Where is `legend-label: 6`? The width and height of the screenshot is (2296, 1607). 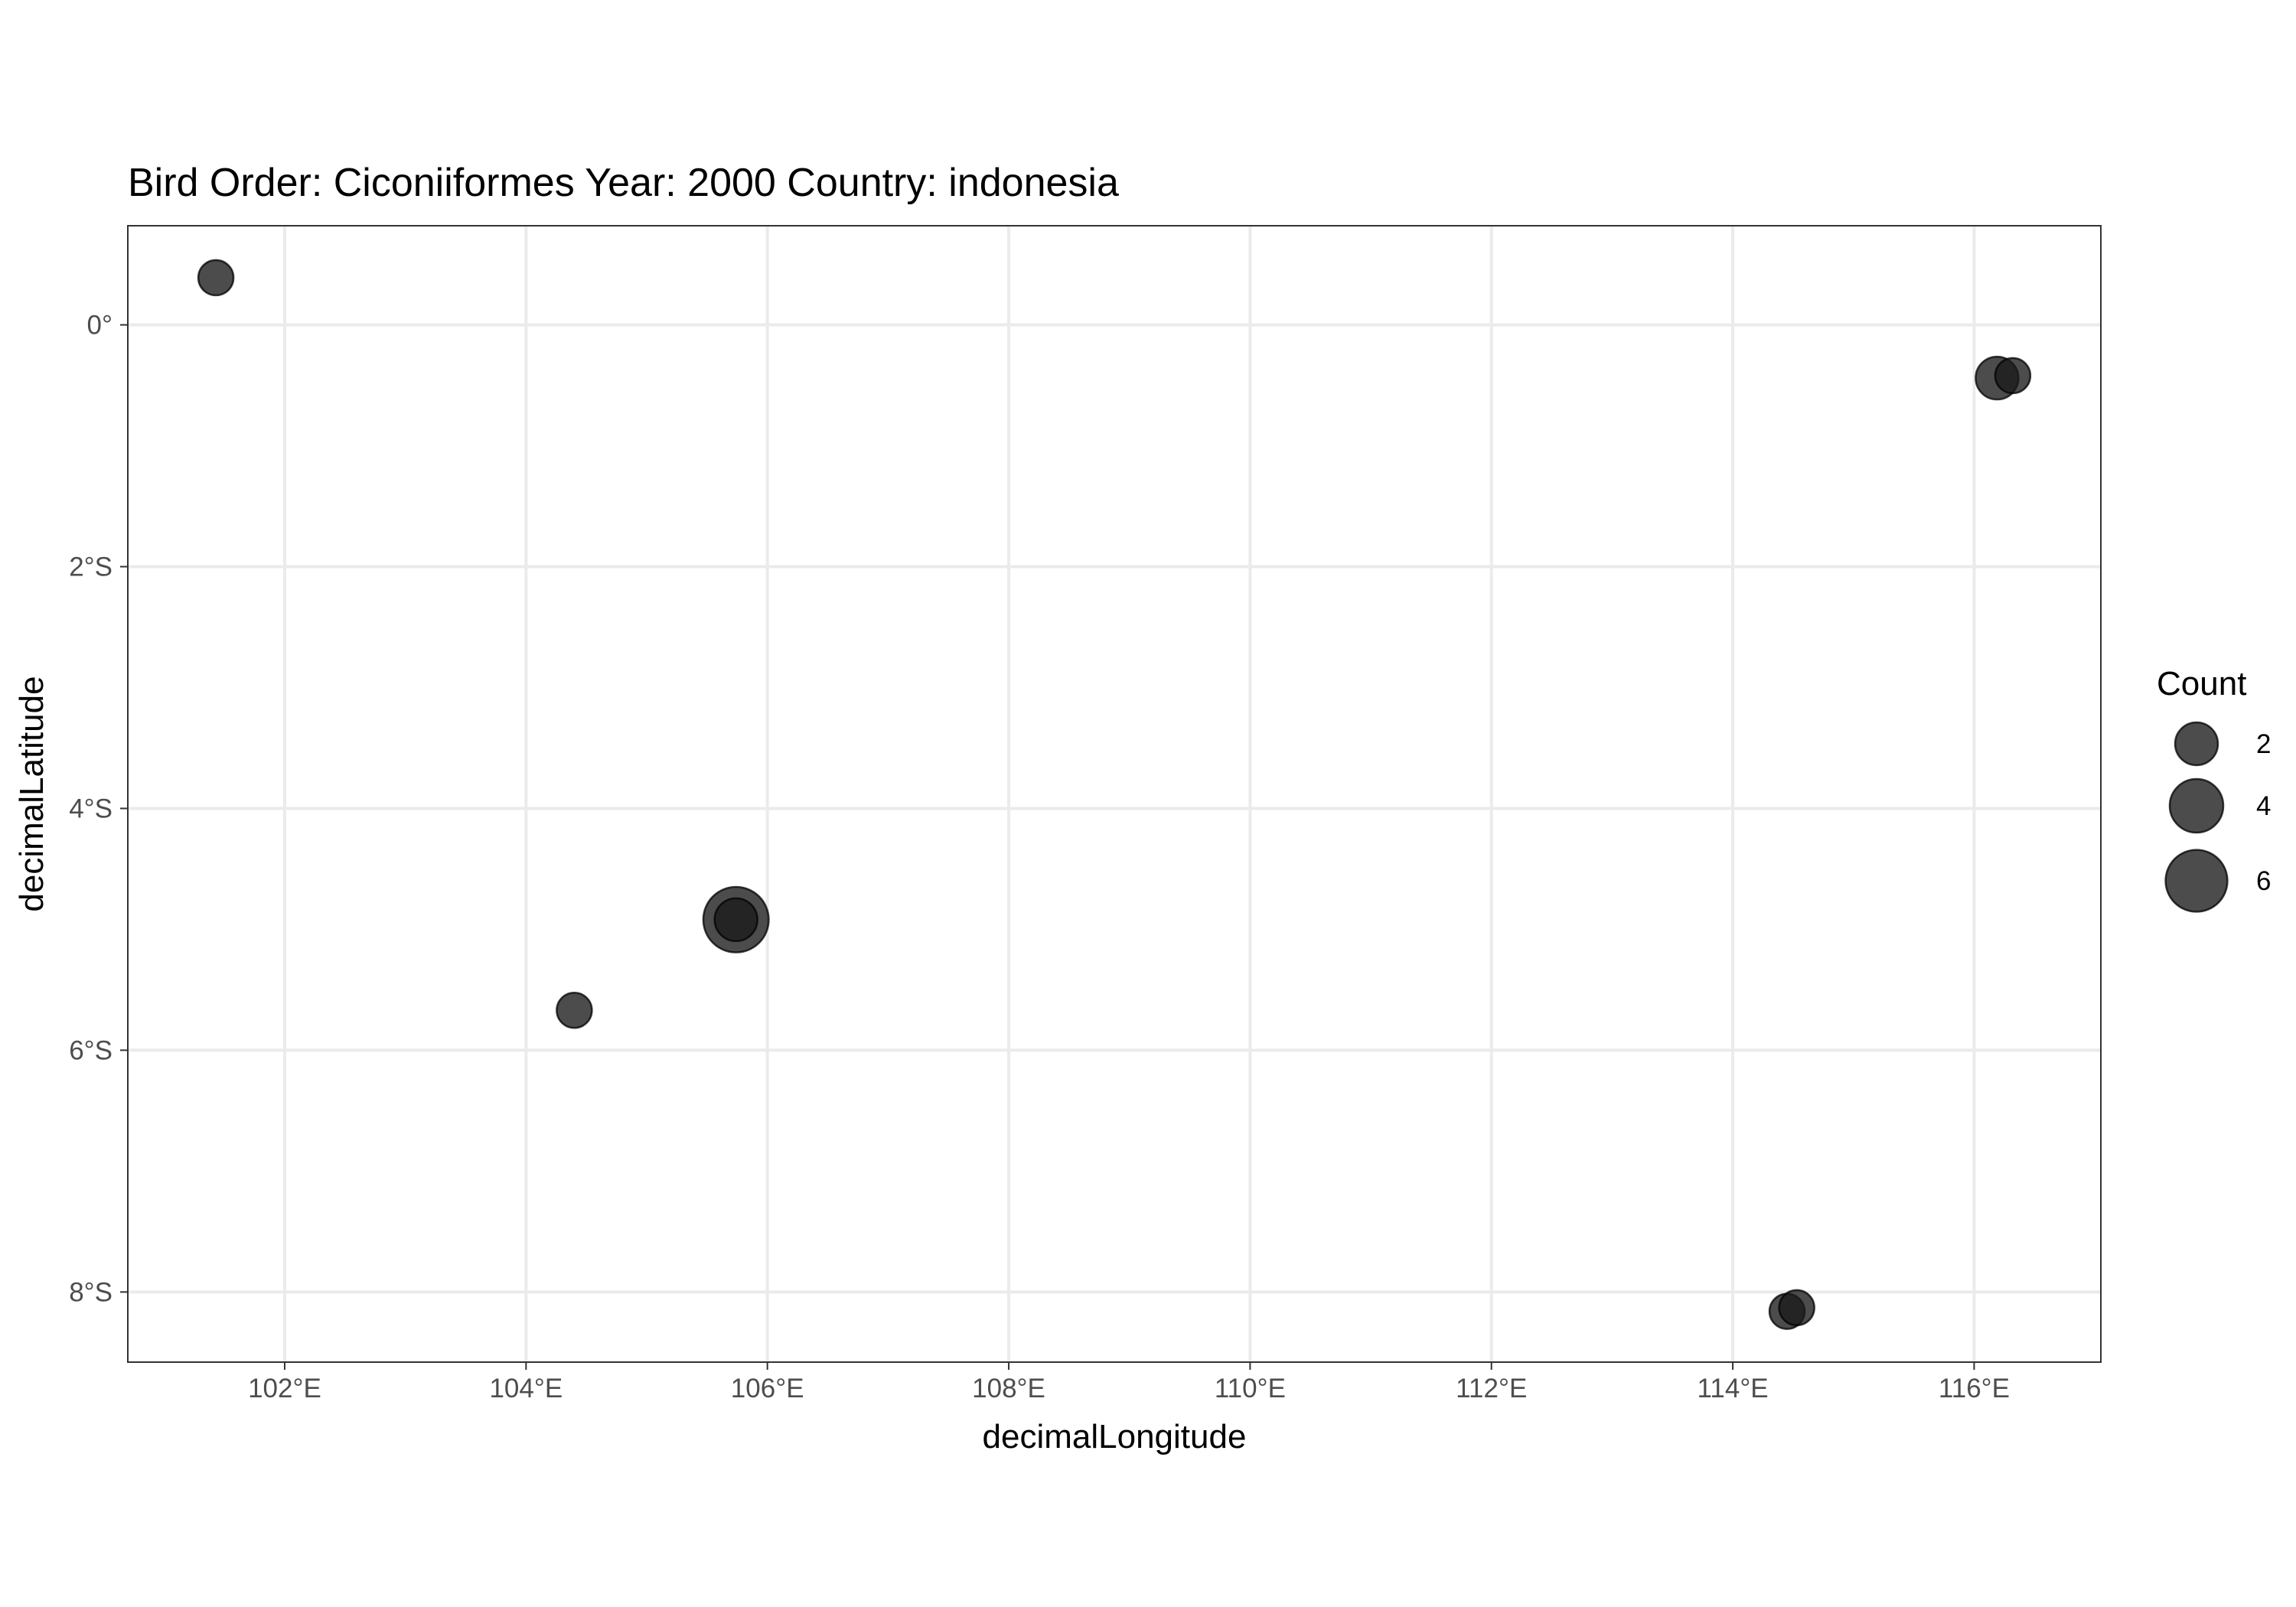
legend-label: 6 is located at coordinates (2263, 881).